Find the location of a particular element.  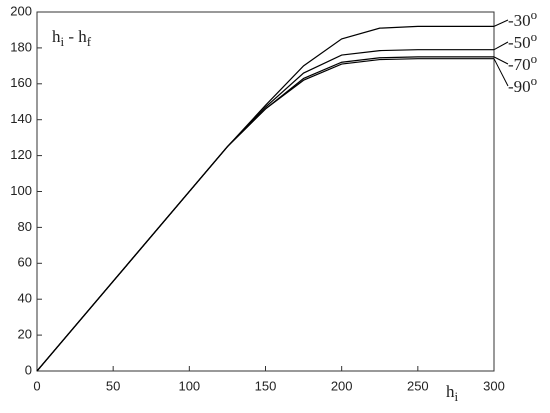

x-axis-label: hi is located at coordinates (452, 393).